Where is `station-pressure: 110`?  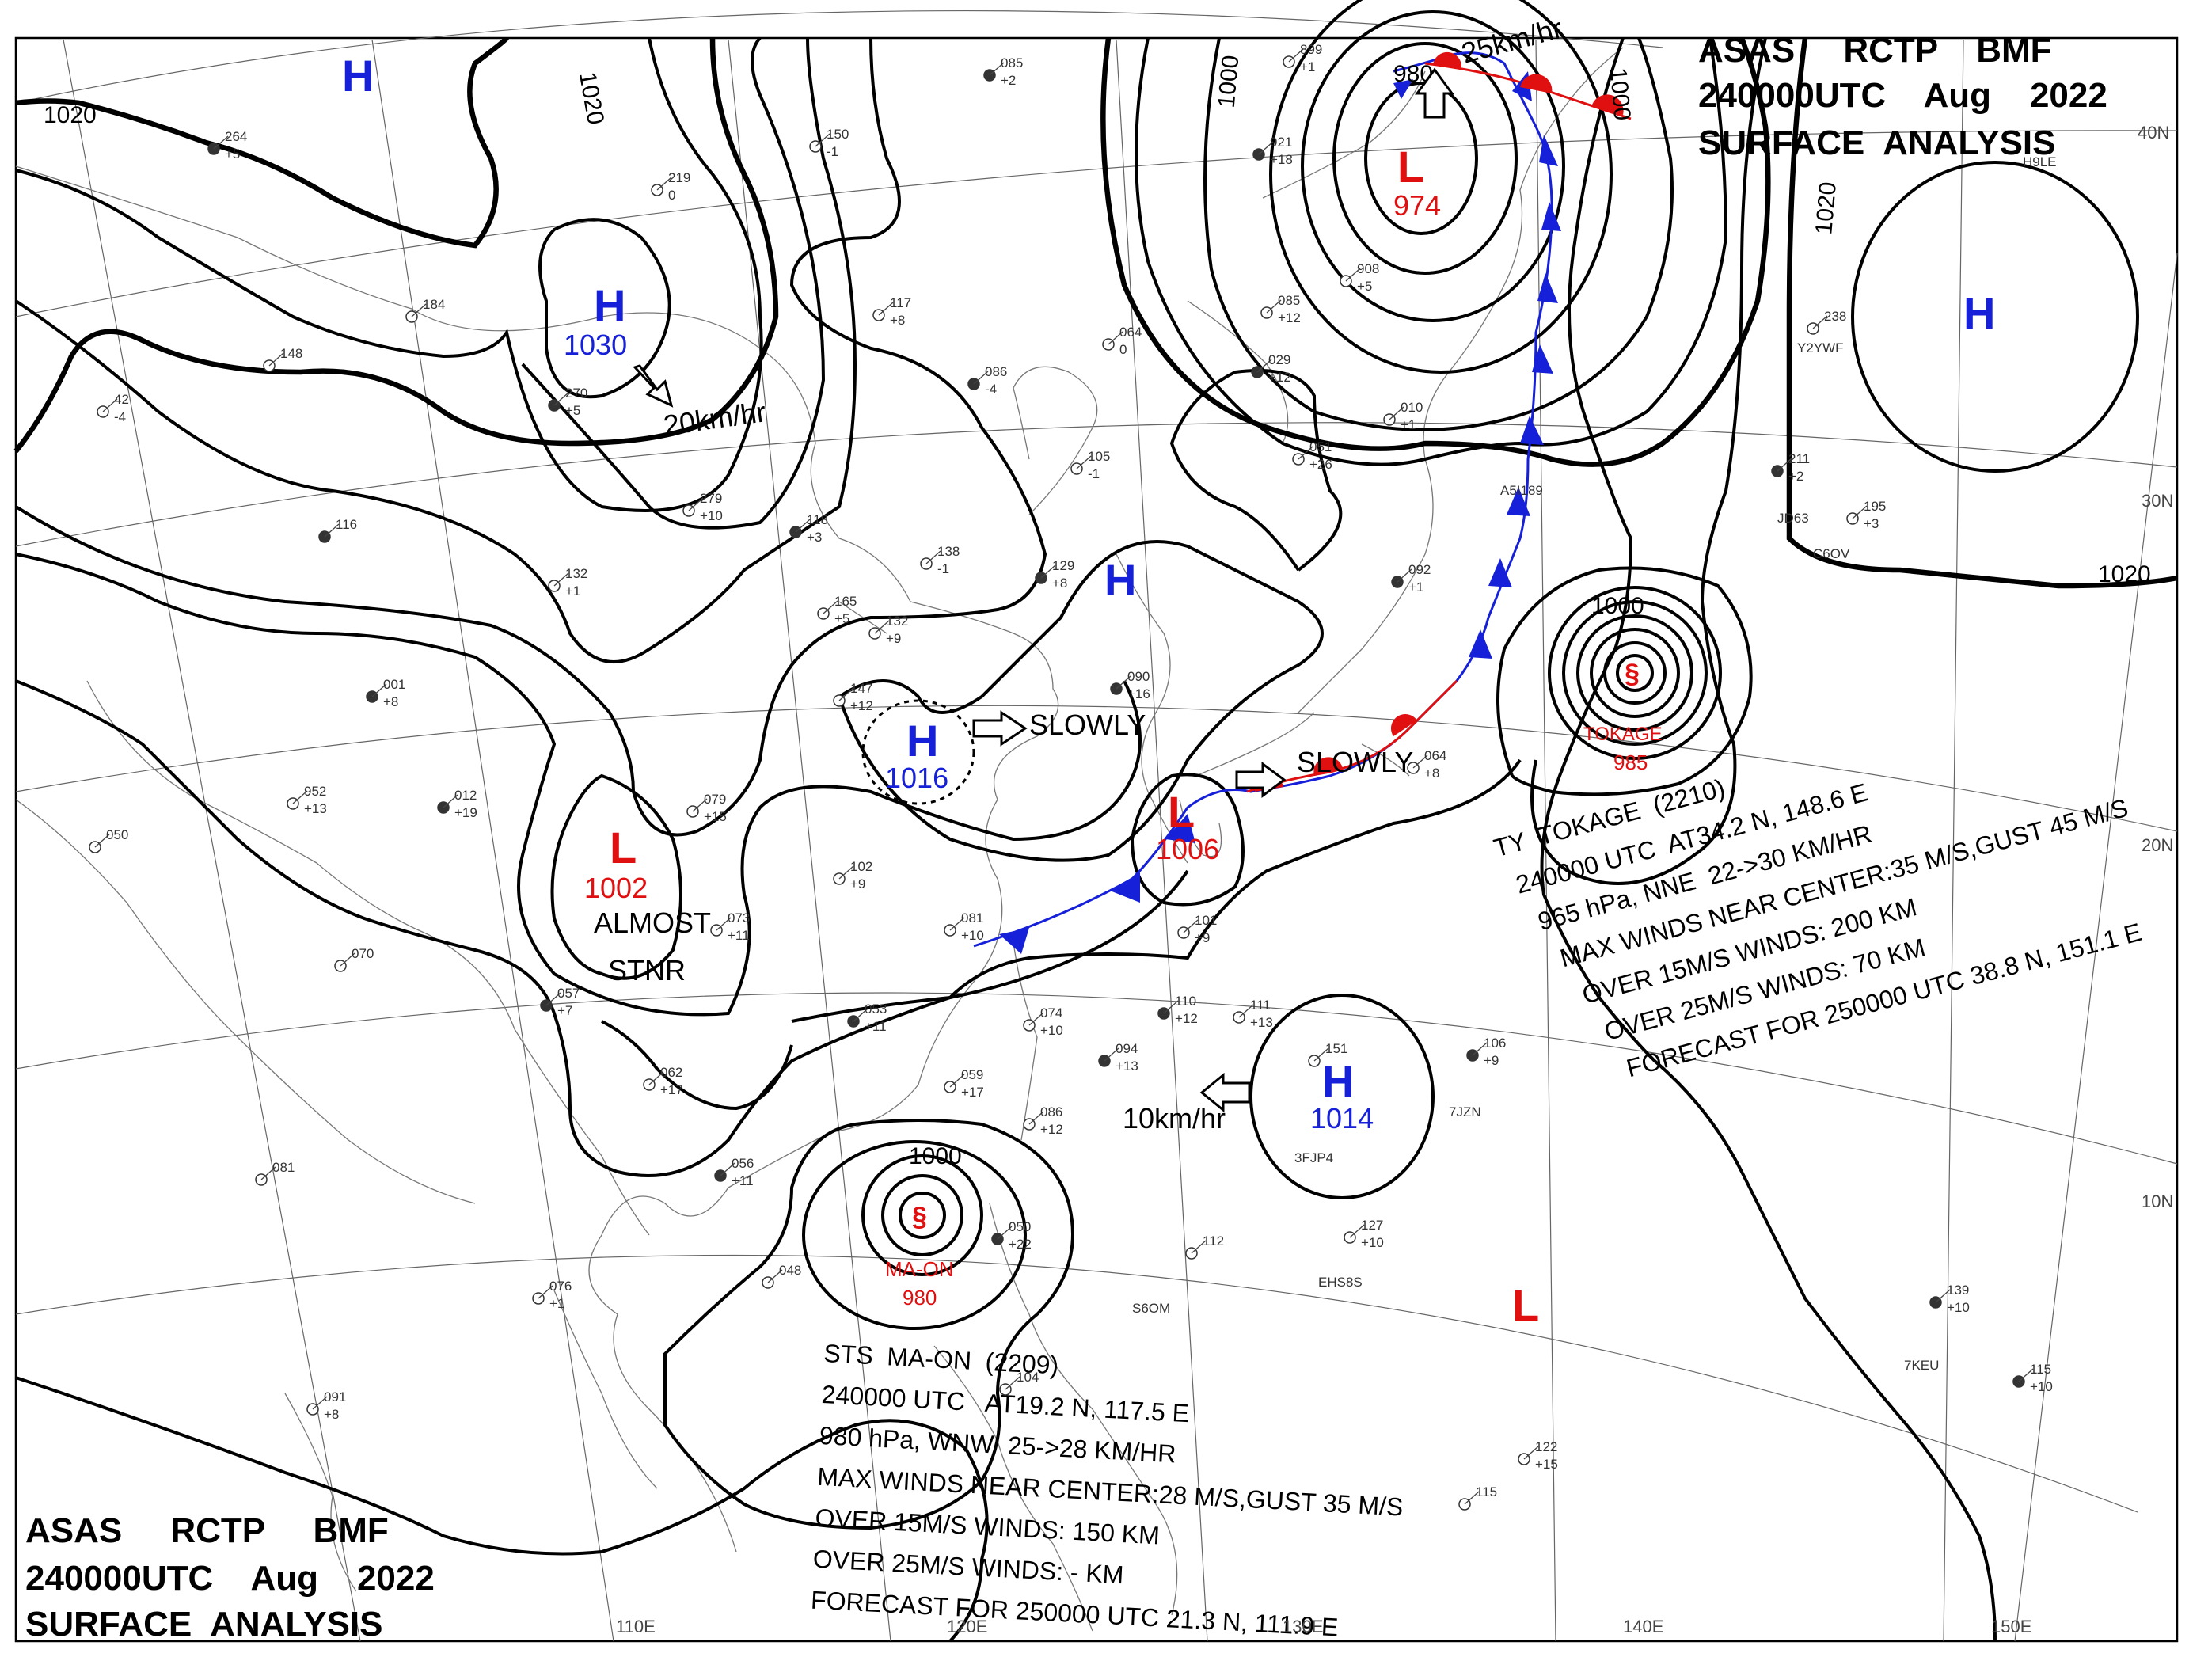
station-pressure: 110 is located at coordinates (1185, 1001).